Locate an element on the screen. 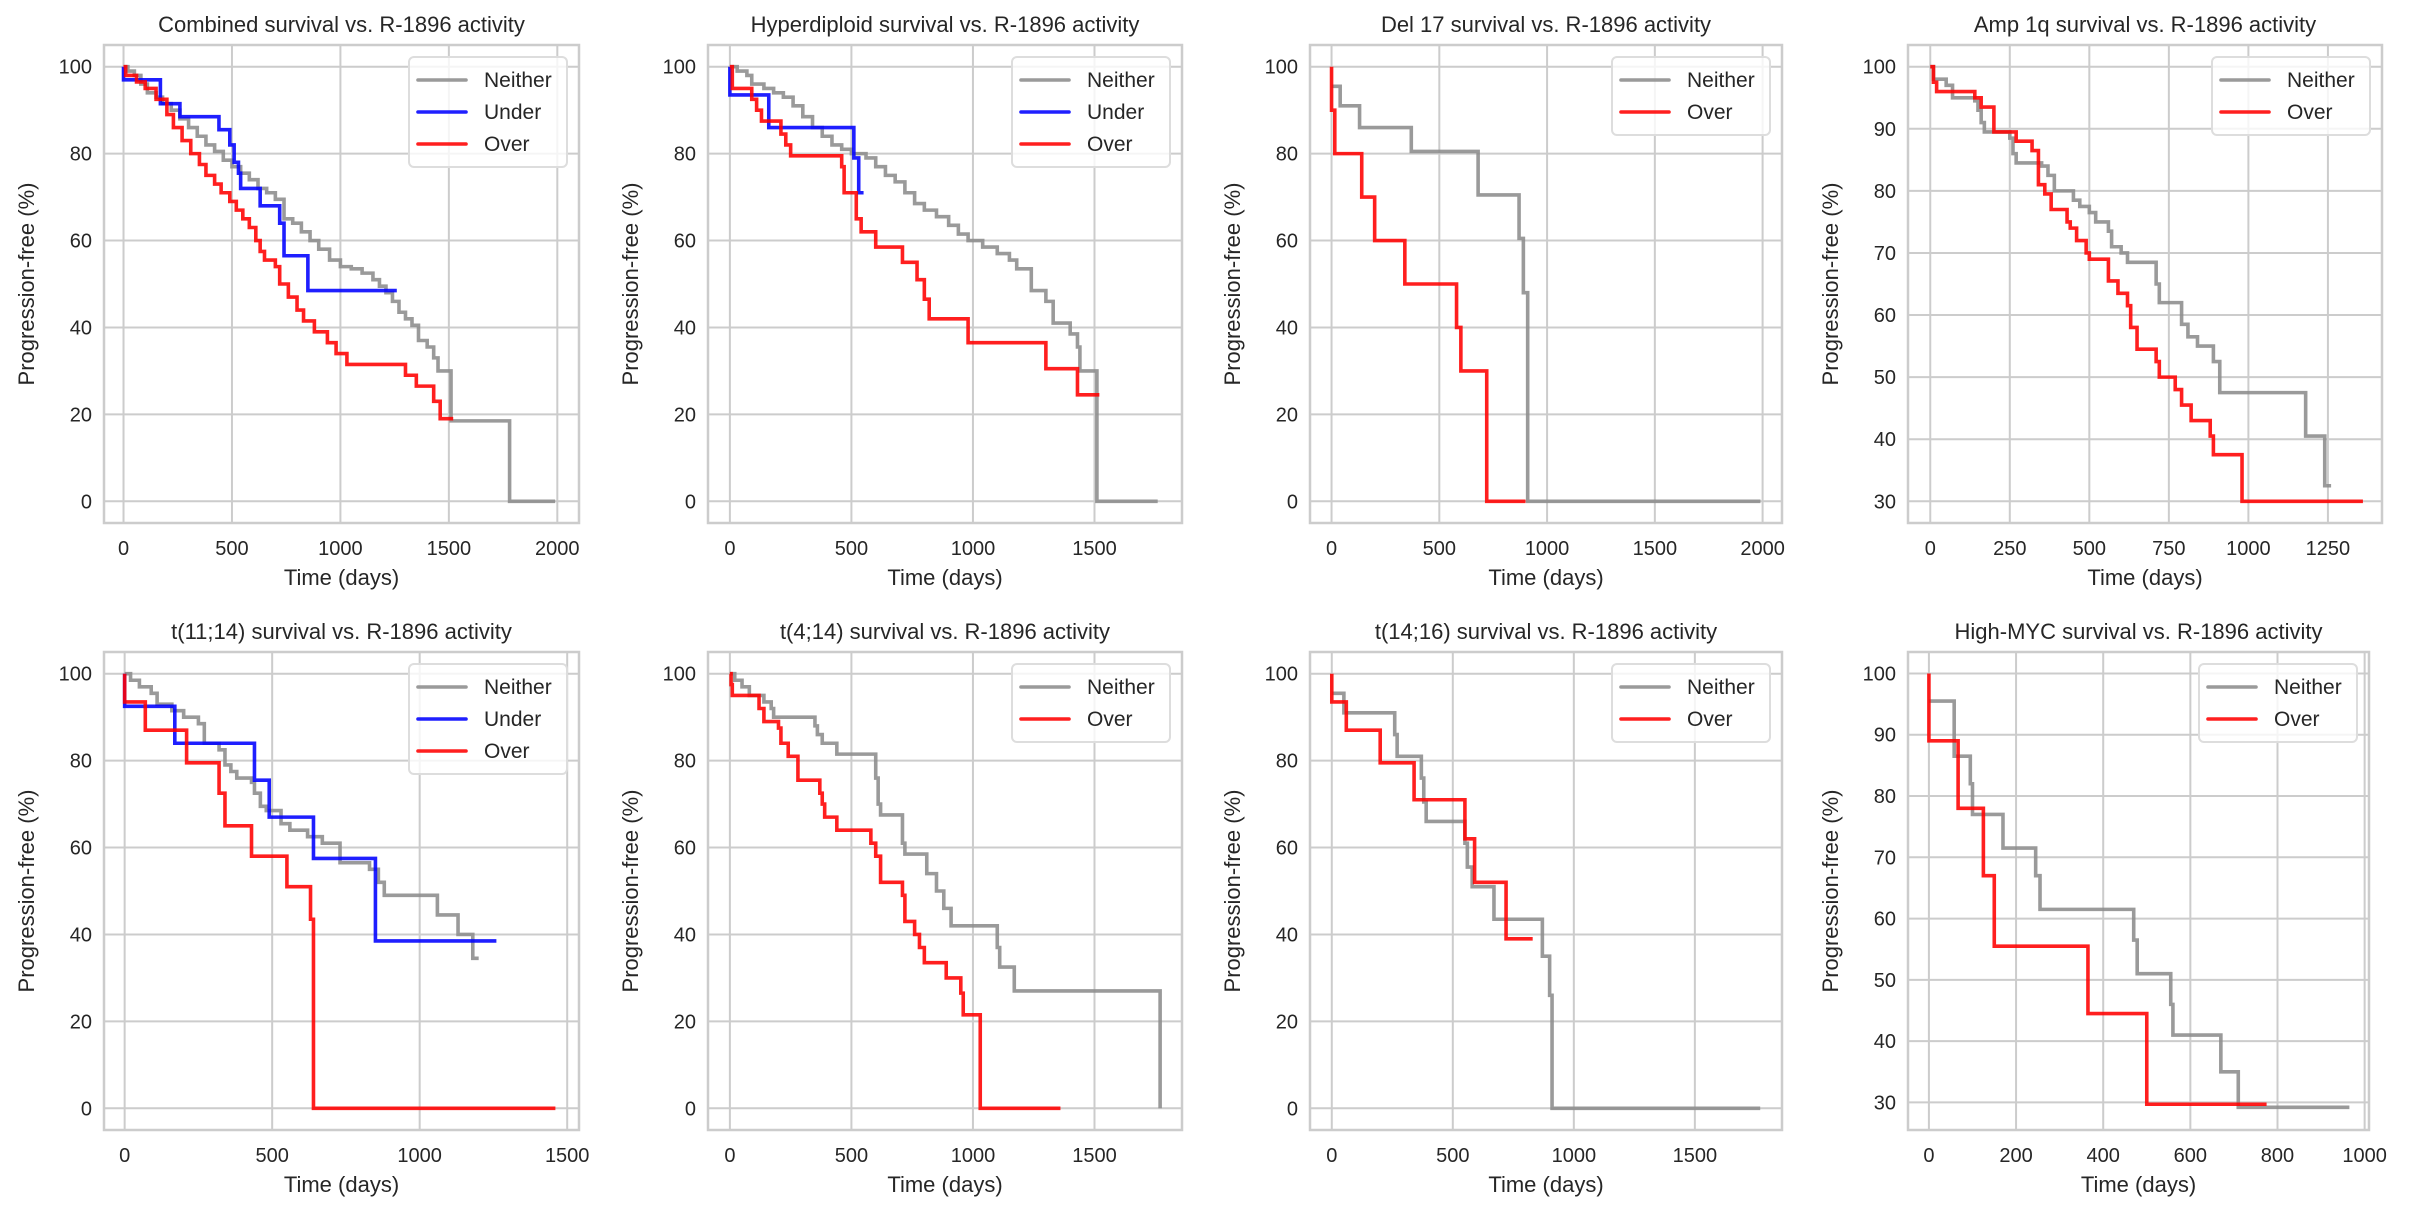 The height and width of the screenshot is (1218, 2418). y-tick-label: 30 is located at coordinates (1885, 502).